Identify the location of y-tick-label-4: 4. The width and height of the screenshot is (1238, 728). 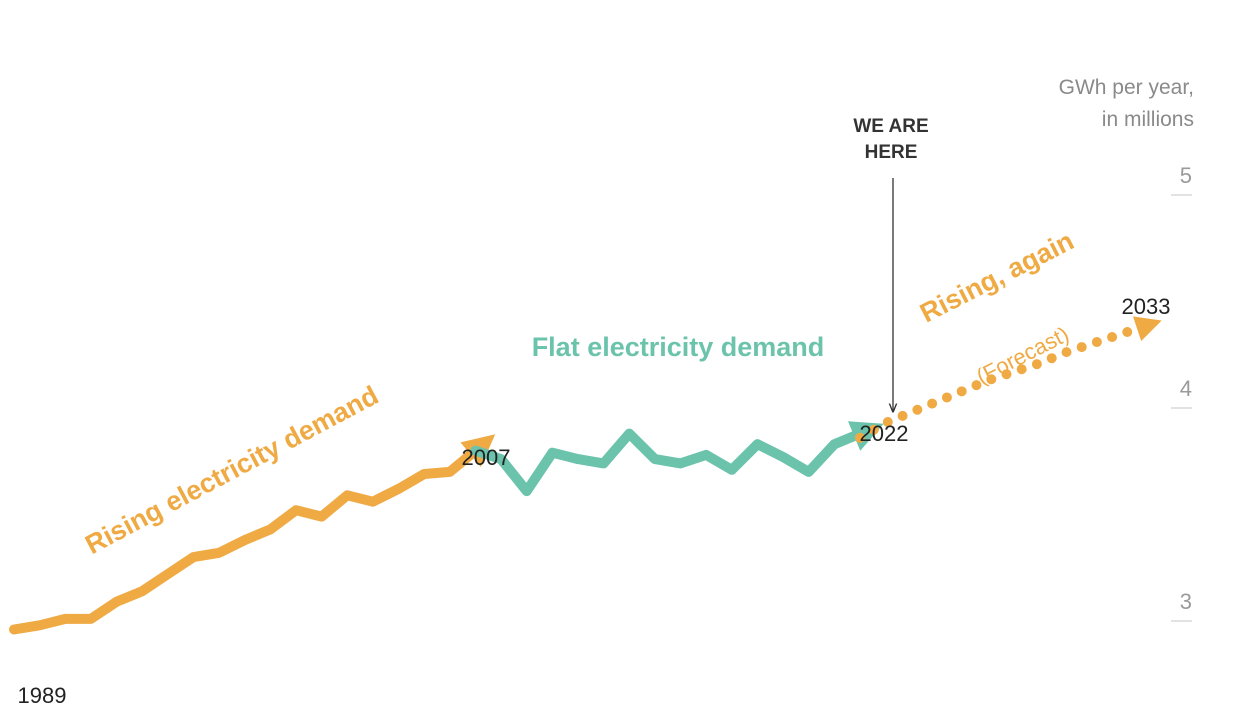
(1186, 388).